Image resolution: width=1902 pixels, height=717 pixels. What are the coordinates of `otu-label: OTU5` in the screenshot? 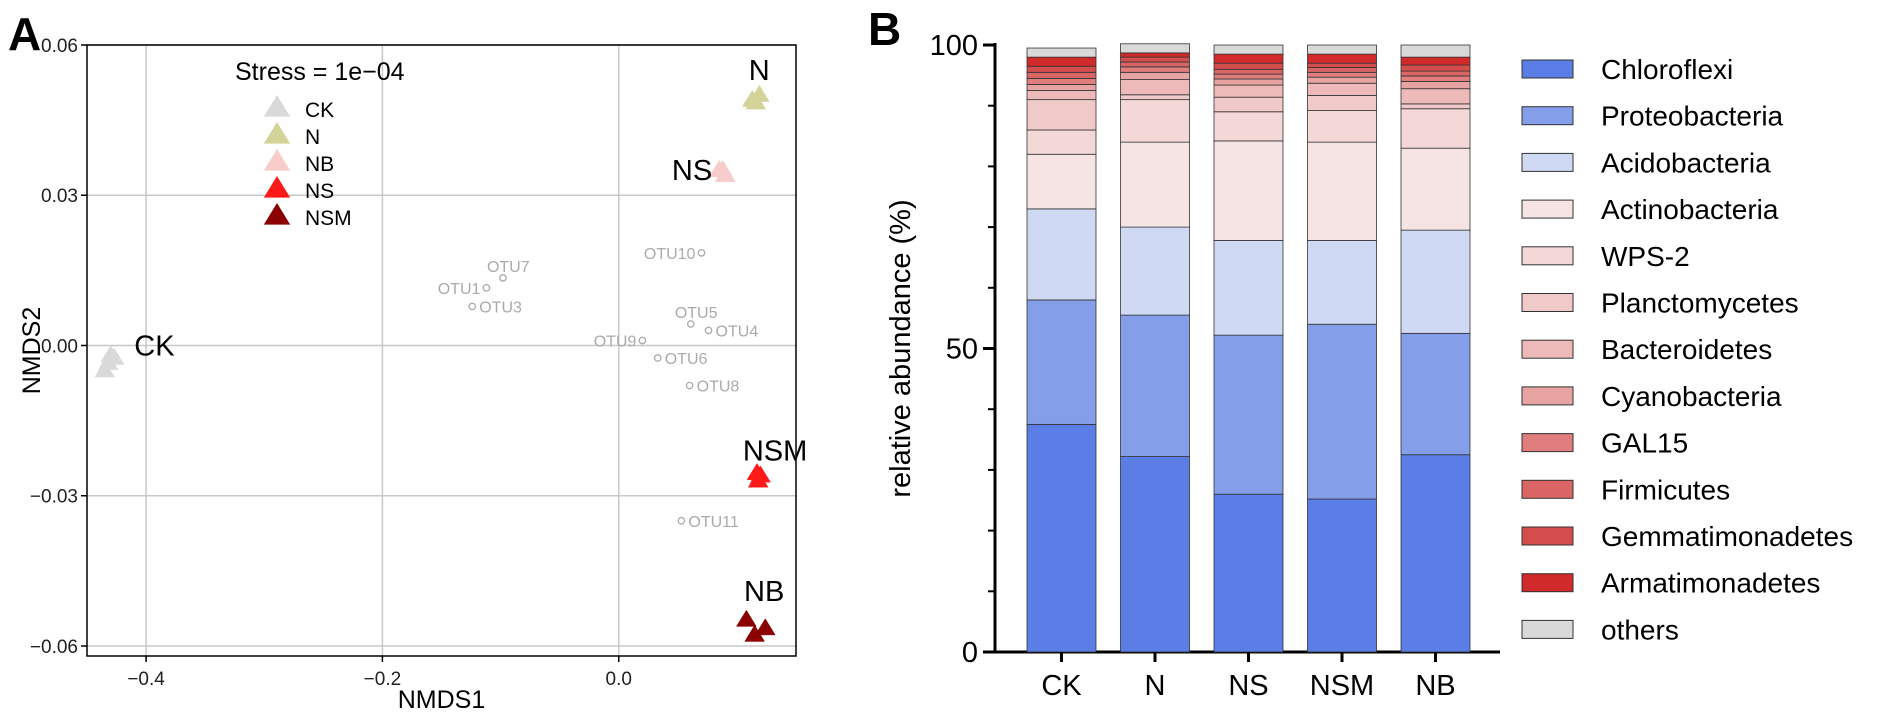 It's located at (696, 313).